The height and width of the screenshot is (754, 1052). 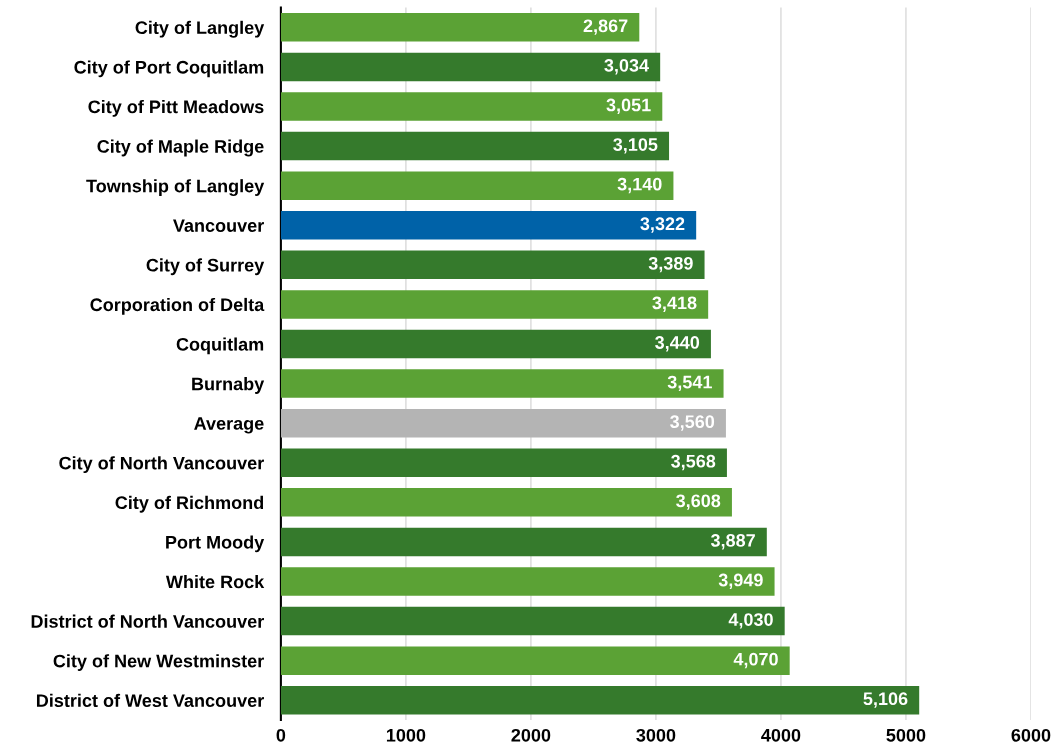 What do you see at coordinates (200, 29) in the screenshot?
I see `y-tick-label: City of Langley` at bounding box center [200, 29].